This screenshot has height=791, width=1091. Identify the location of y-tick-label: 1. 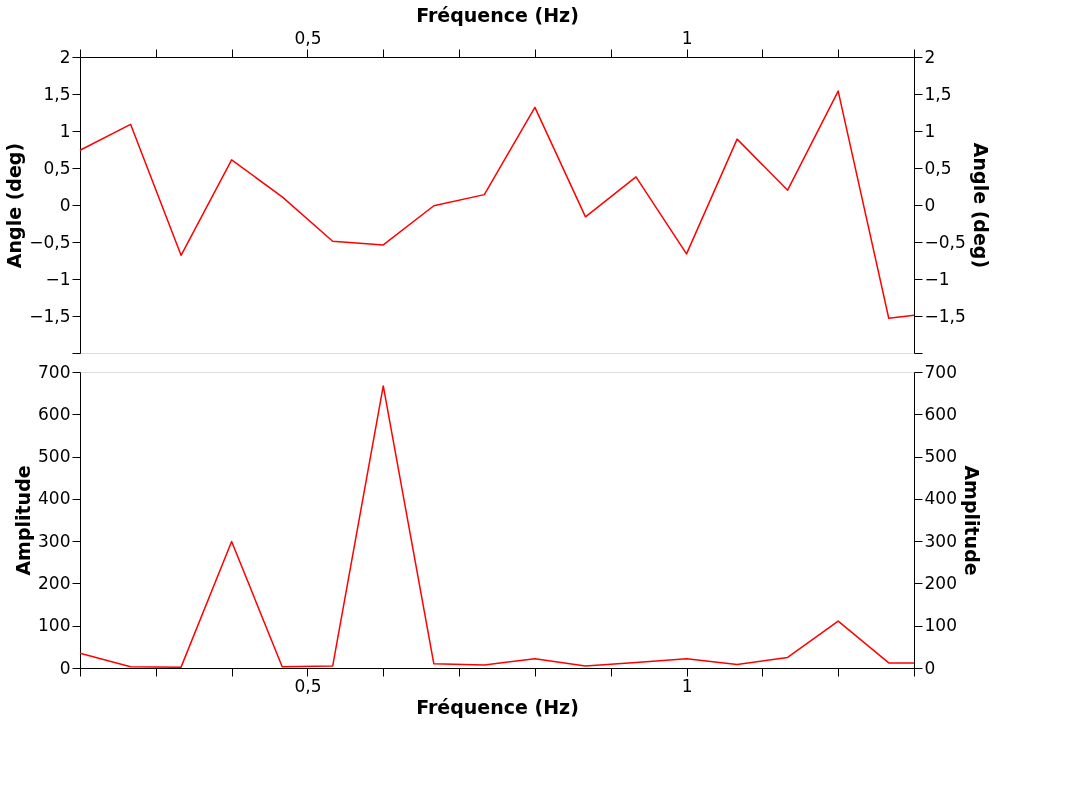
(65, 130).